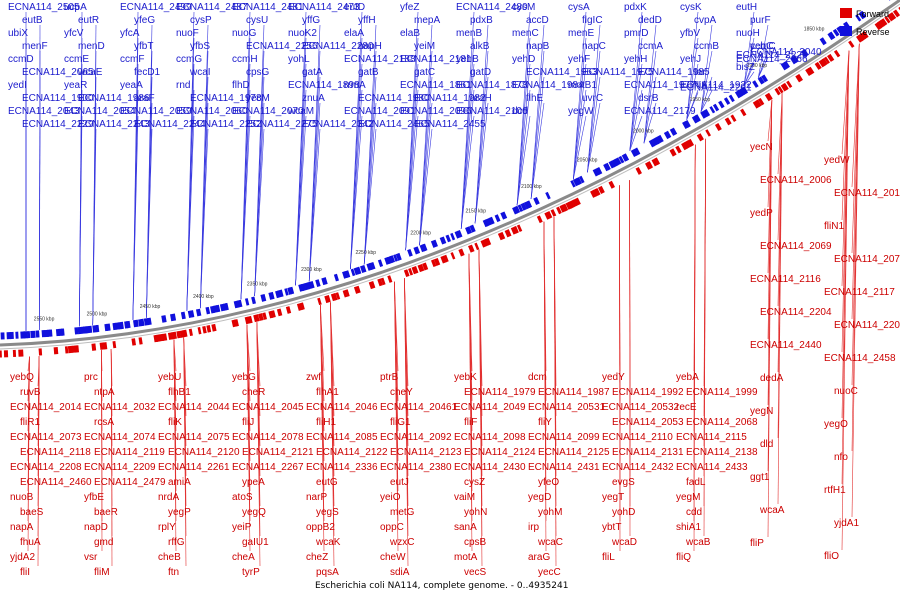  Describe the element at coordinates (716, 85) in the screenshot. I see `reverse-gene-label: ECNA114_1922` at that location.